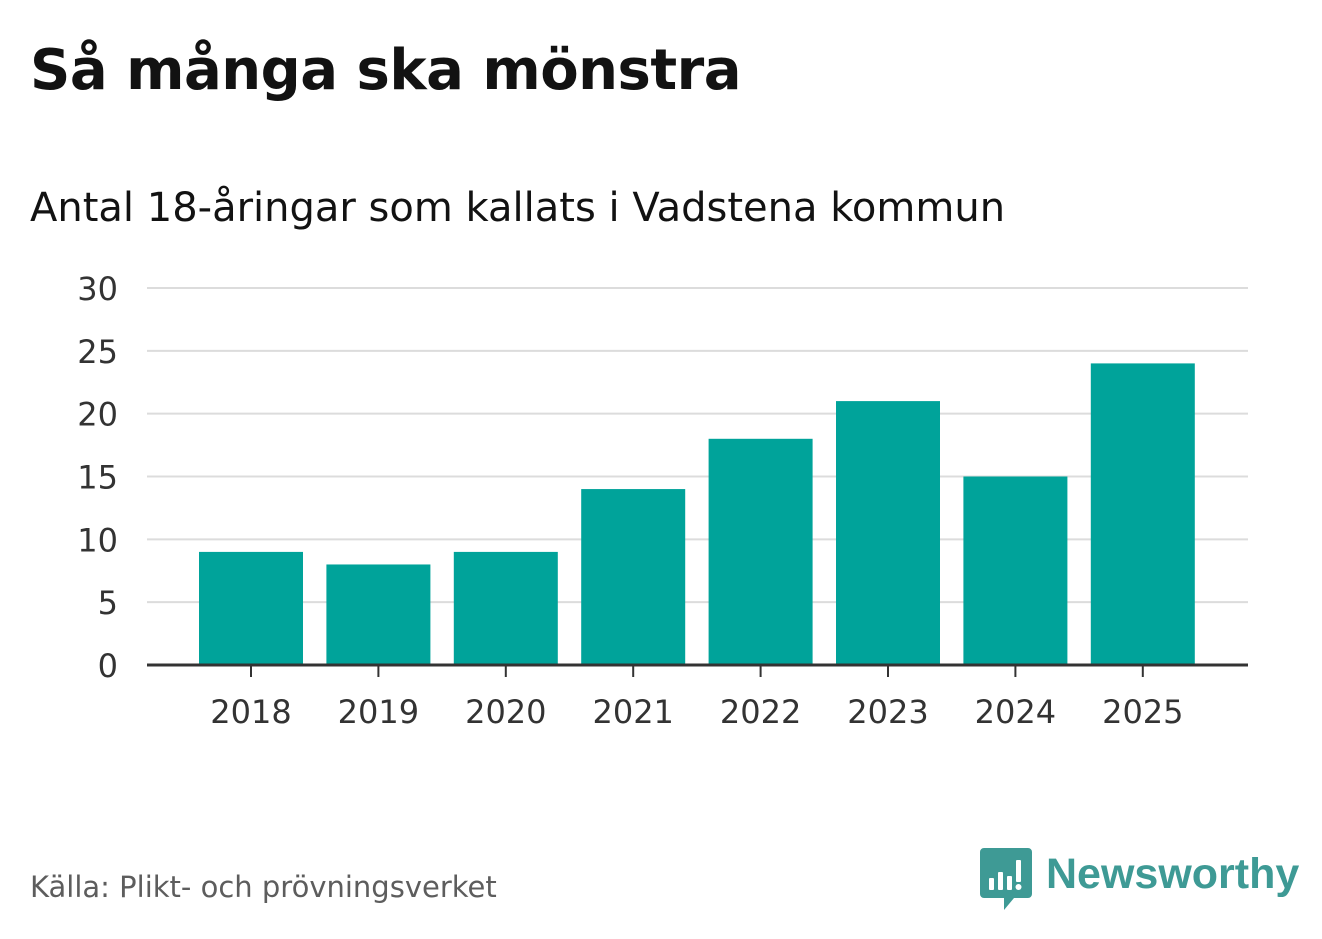  Describe the element at coordinates (1015, 712) in the screenshot. I see `x-tick-label: 2024` at that location.